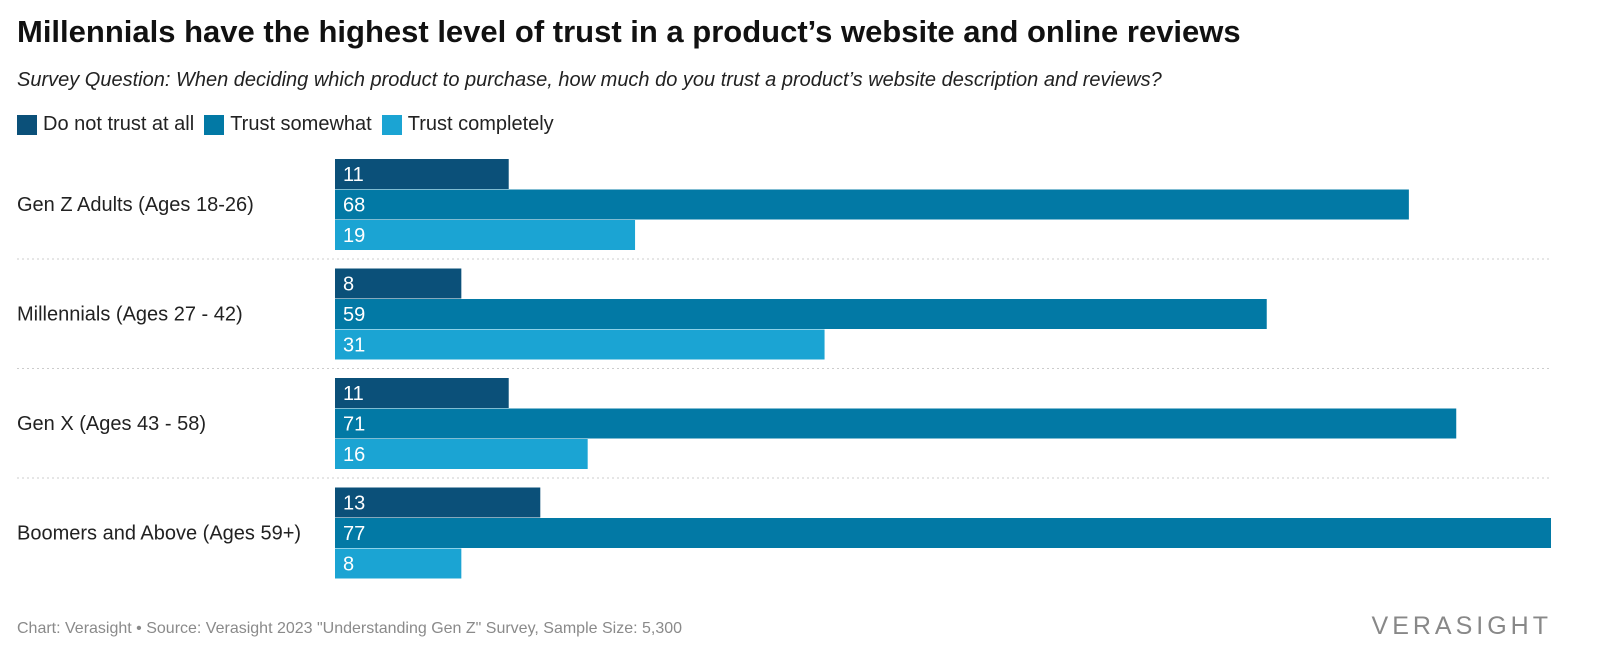  I want to click on legend-item-do-not-trust: Do not trust at all, so click(105, 124).